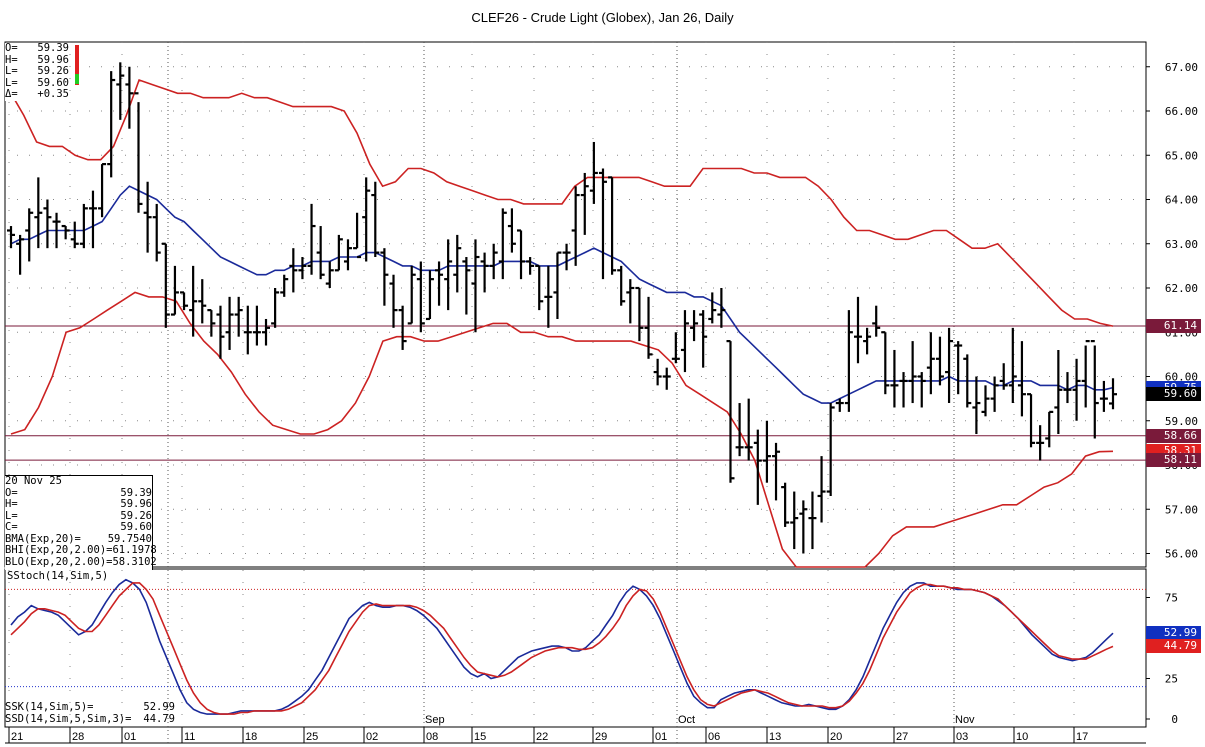 The image size is (1205, 747). Describe the element at coordinates (1181, 244) in the screenshot. I see `price-tick-label: 63.00` at that location.